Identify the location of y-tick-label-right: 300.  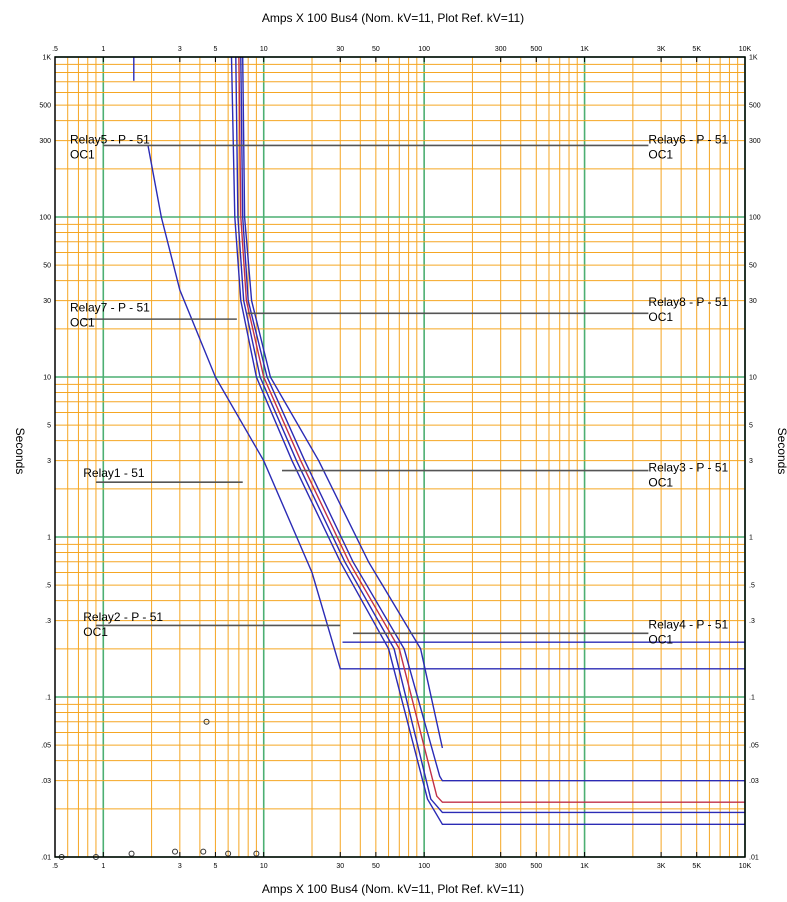
(755, 141).